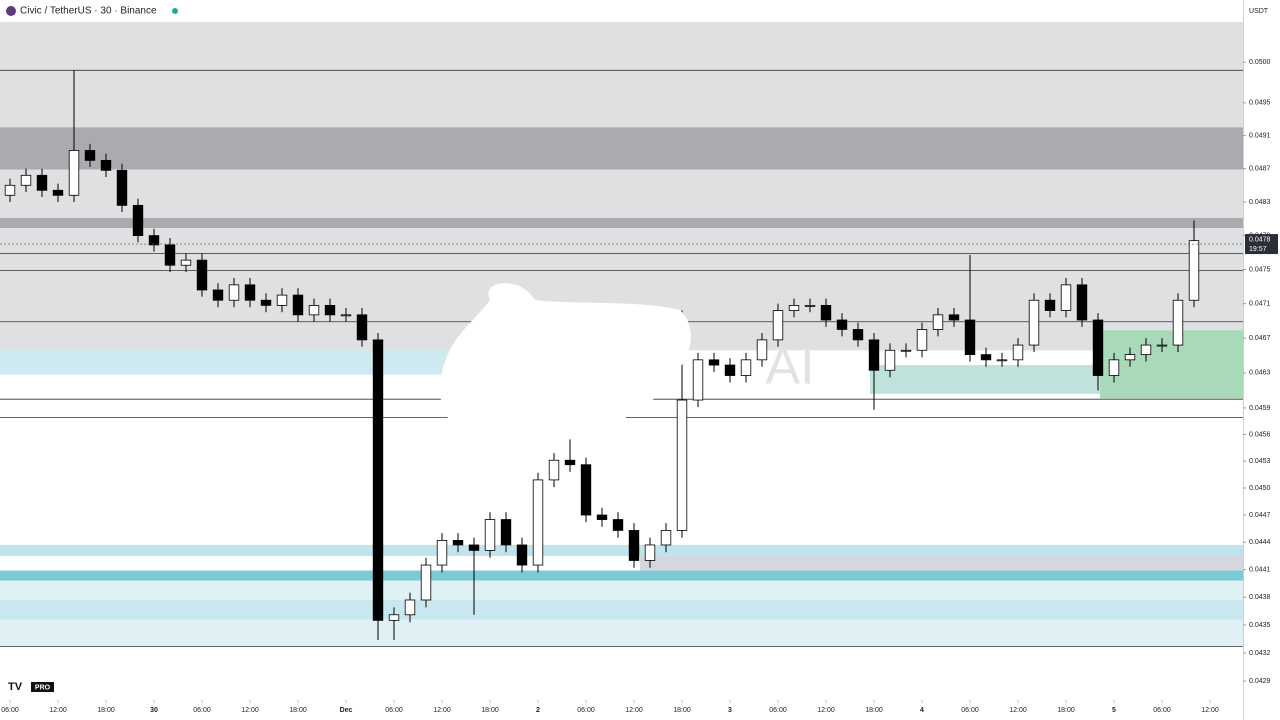 The width and height of the screenshot is (1280, 720). Describe the element at coordinates (1259, 11) in the screenshot. I see `currency: USDT` at that location.